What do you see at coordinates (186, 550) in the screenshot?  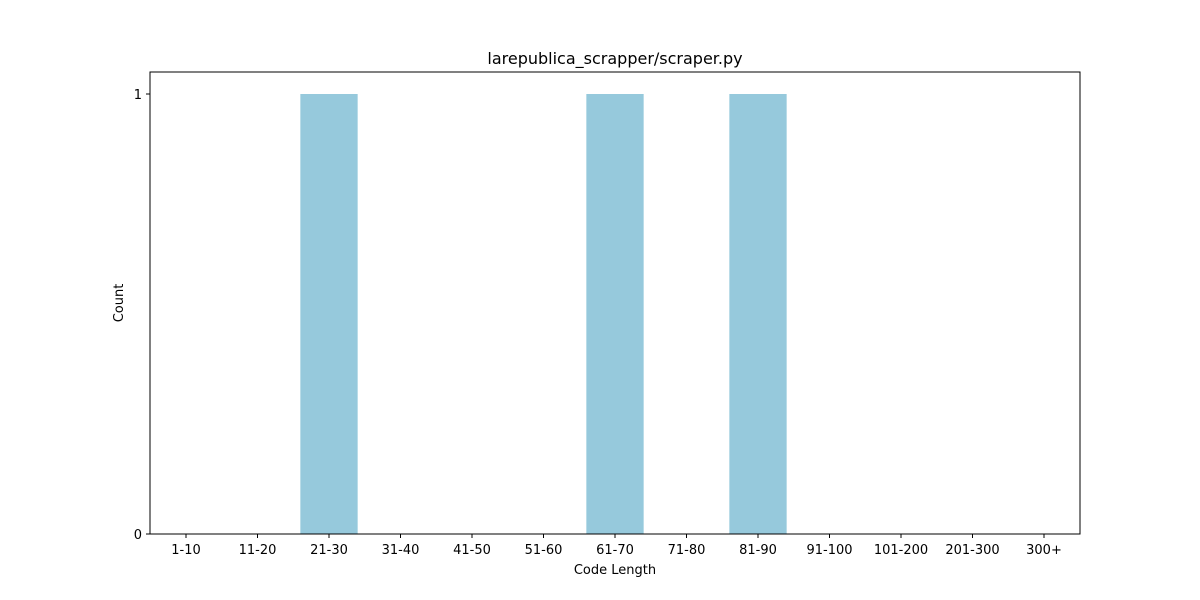 I see `x-tick-label: 1-10` at bounding box center [186, 550].